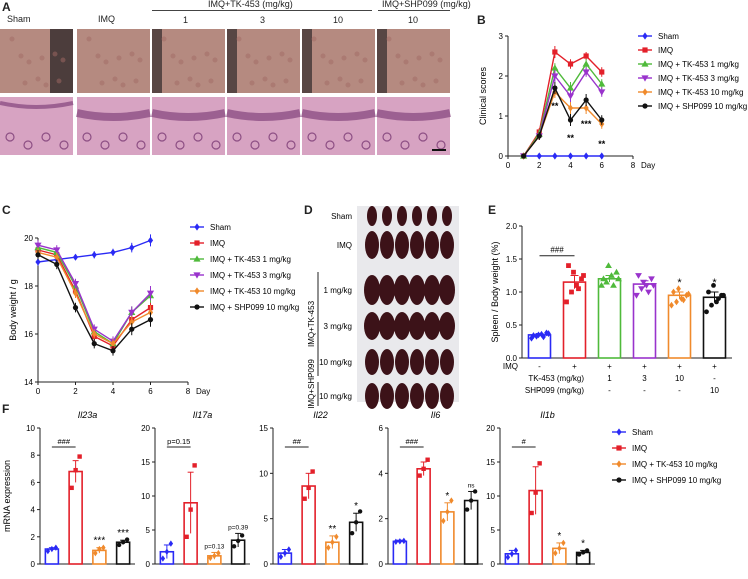 The width and height of the screenshot is (748, 579). I want to click on y-tick-label: 1.5, so click(512, 259).